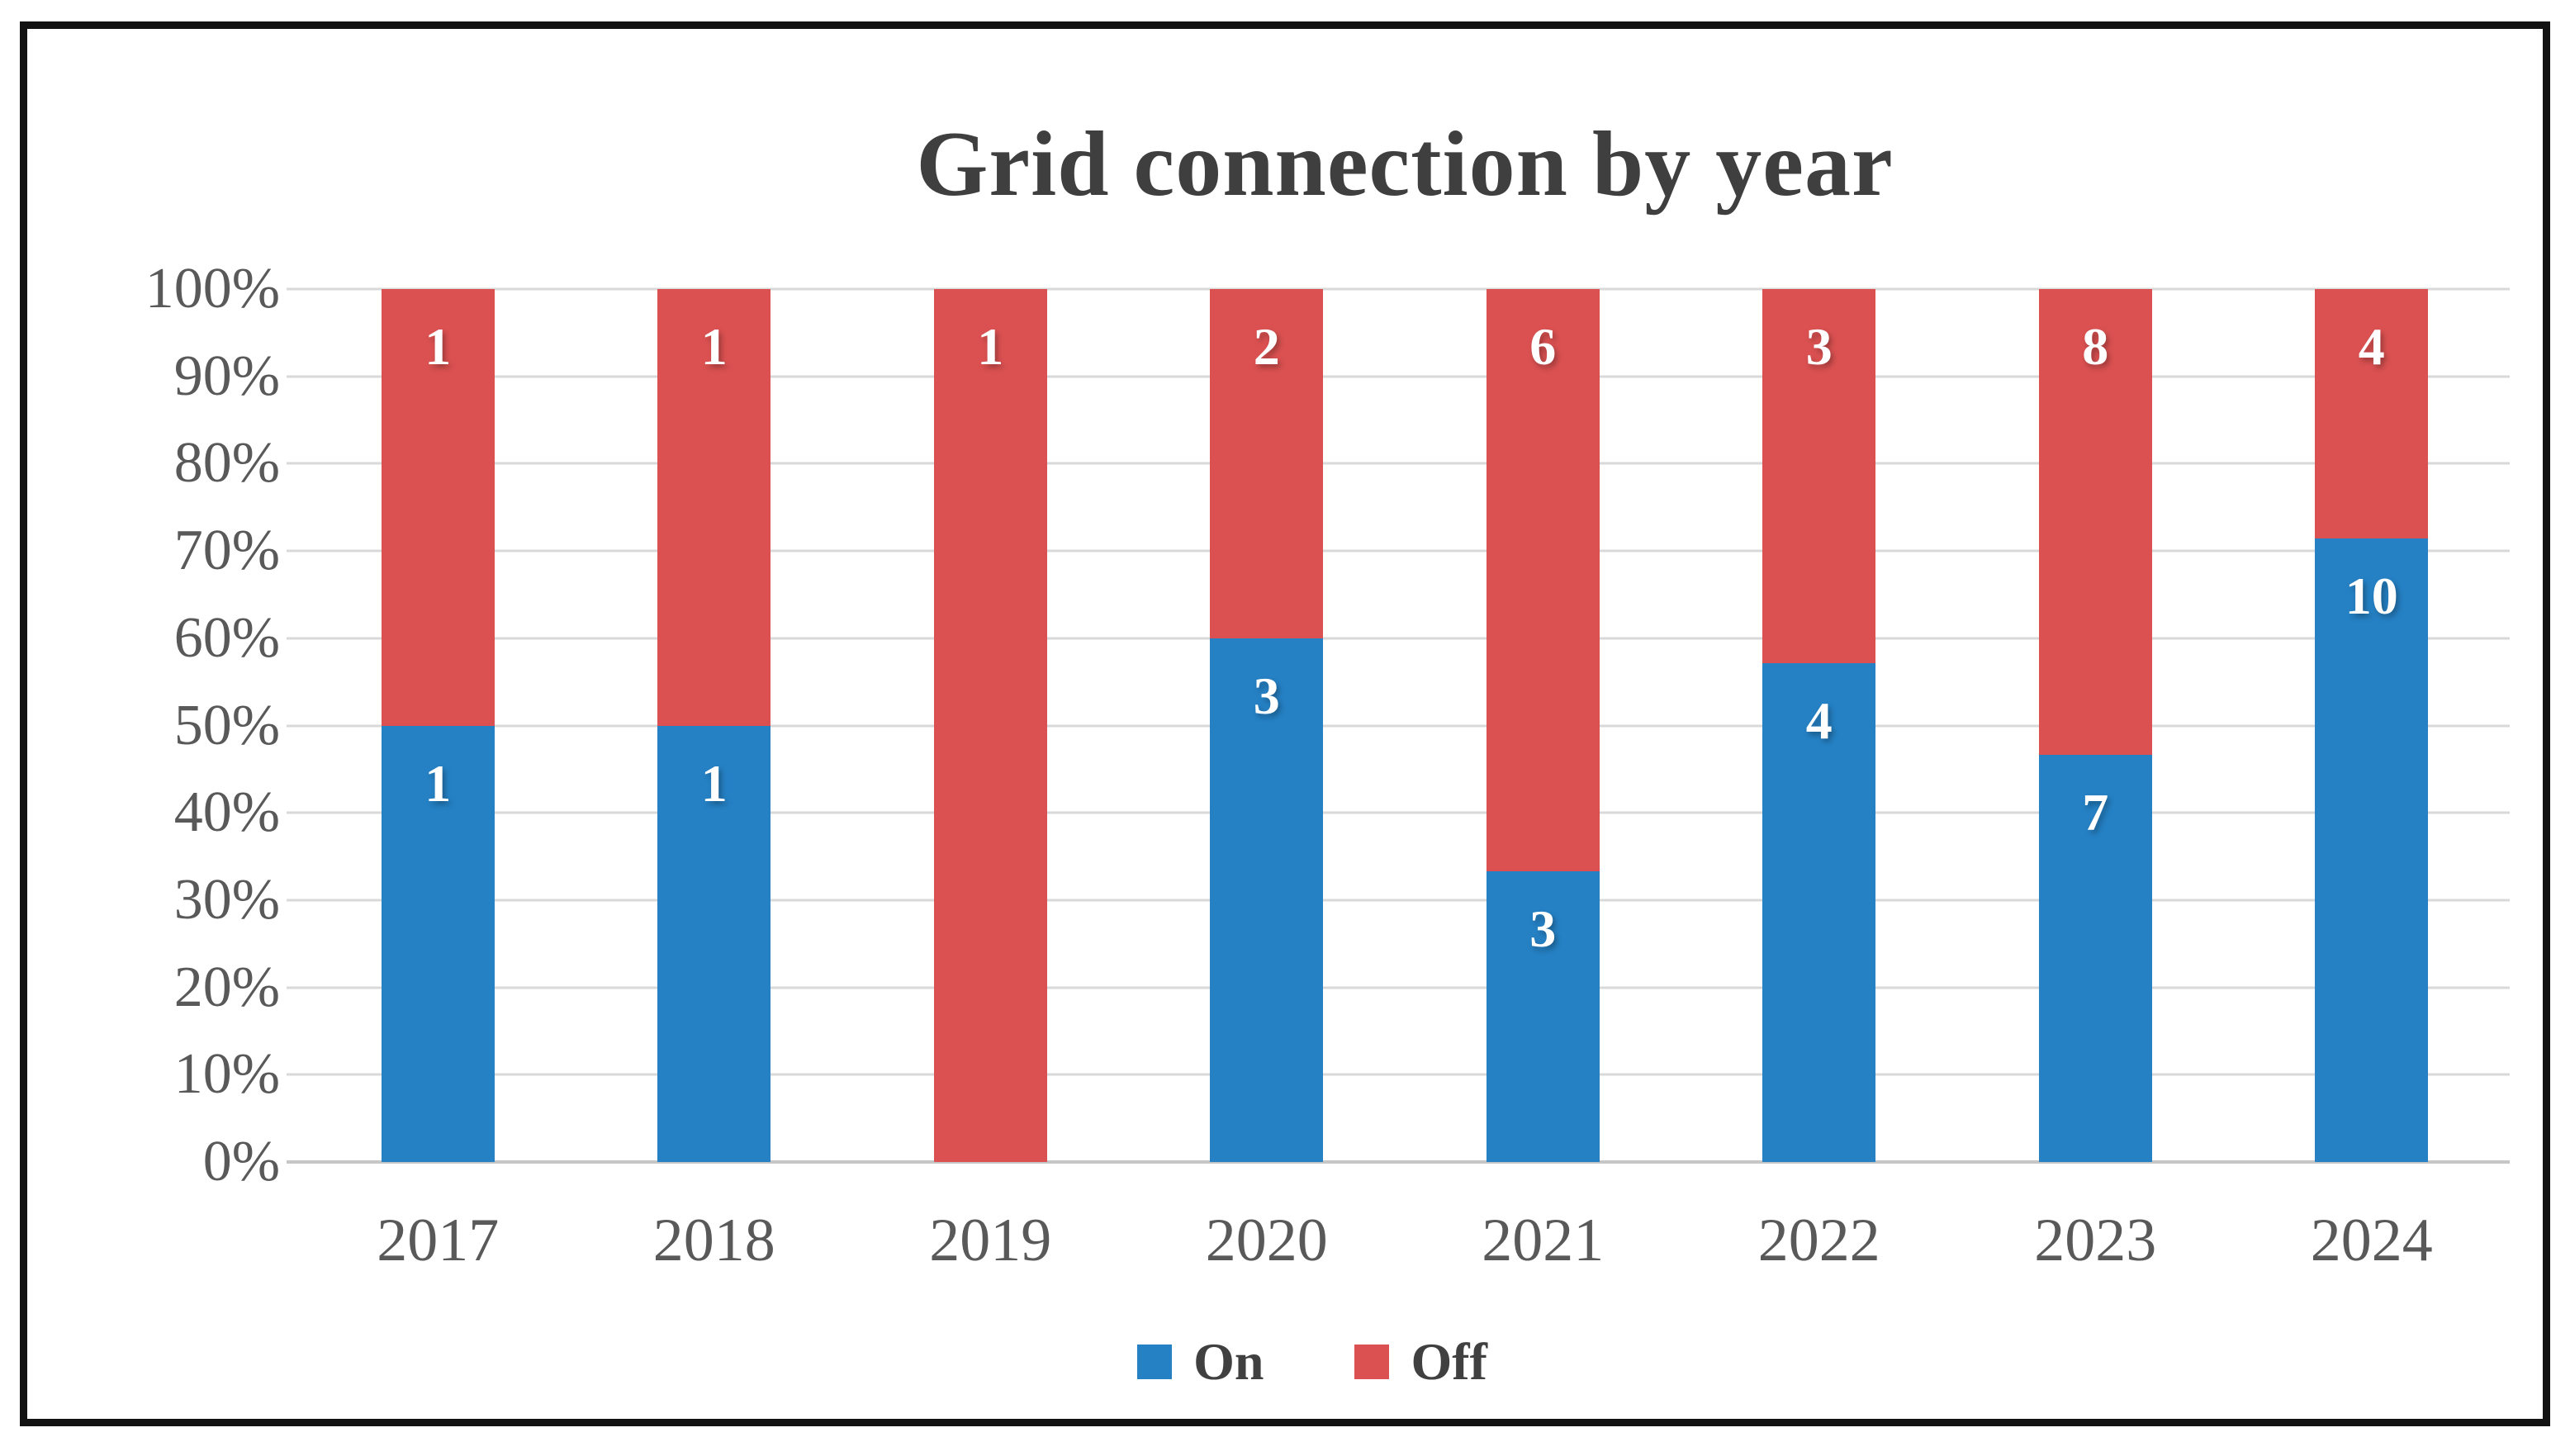  Describe the element at coordinates (1266, 346) in the screenshot. I see `data-label-off: 2` at that location.